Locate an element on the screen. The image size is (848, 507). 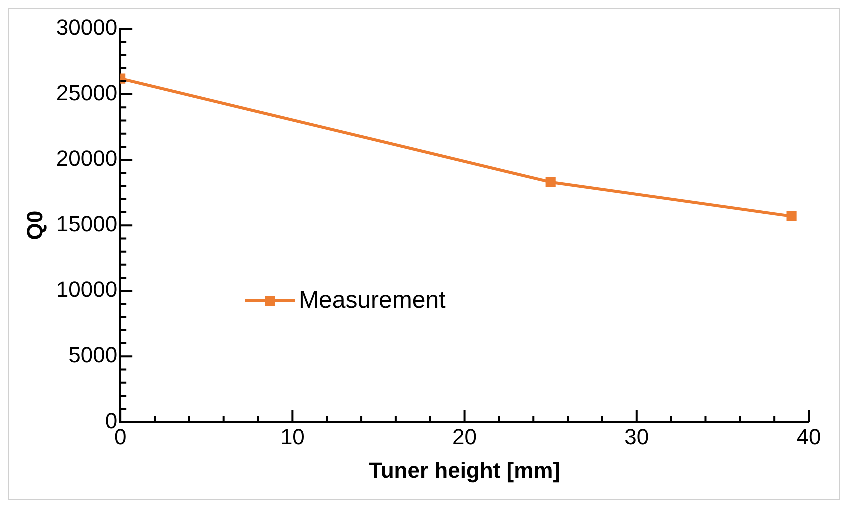
y-tick-label: 20000 is located at coordinates (87, 159).